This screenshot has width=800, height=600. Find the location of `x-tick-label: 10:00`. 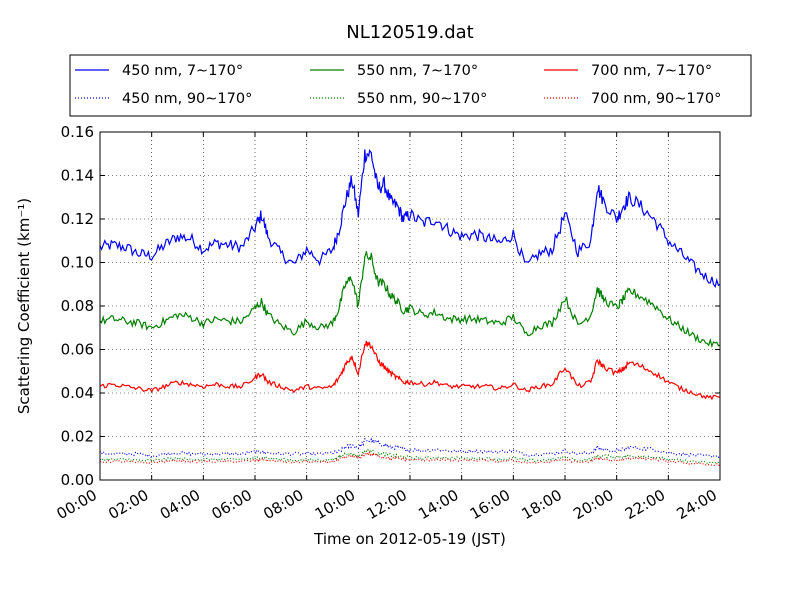

x-tick-label: 10:00 is located at coordinates (335, 504).